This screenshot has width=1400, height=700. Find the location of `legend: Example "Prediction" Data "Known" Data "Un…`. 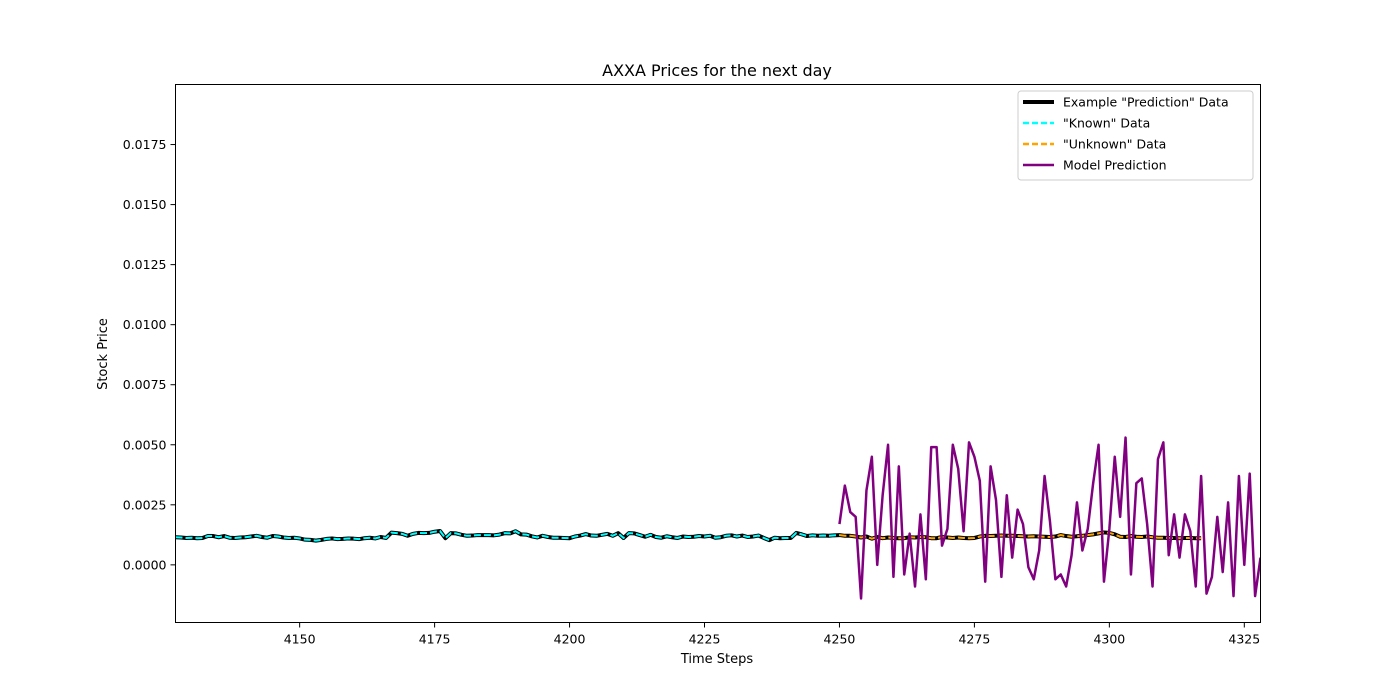

legend: Example "Prediction" Data "Known" Data "Un… is located at coordinates (1135, 135).